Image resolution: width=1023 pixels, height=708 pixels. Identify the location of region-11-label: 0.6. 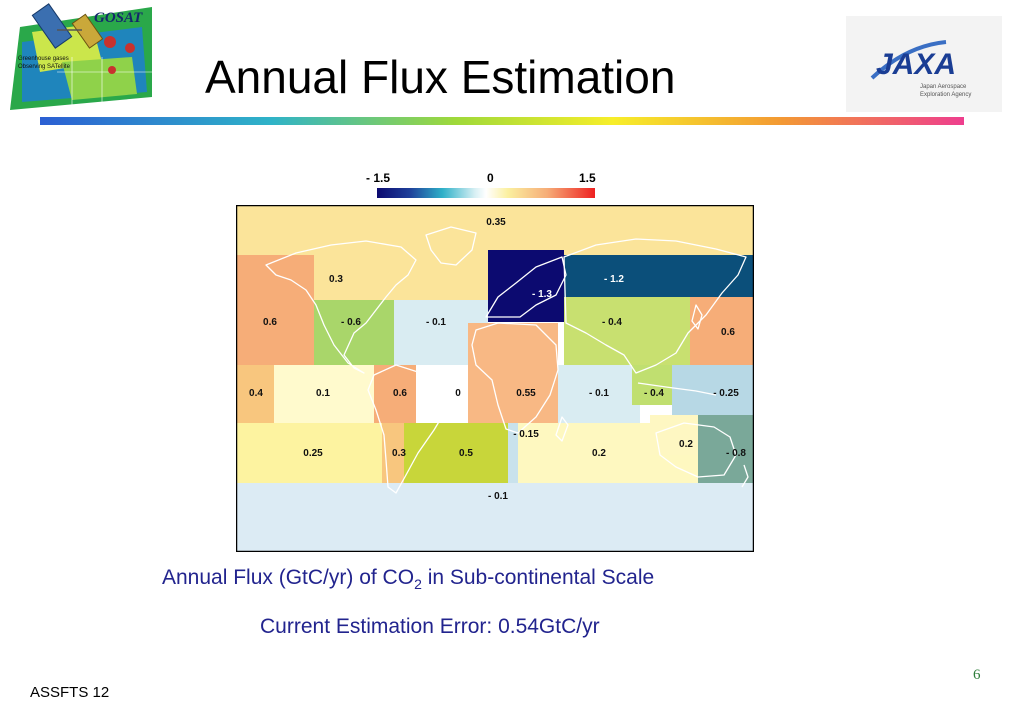
(400, 393).